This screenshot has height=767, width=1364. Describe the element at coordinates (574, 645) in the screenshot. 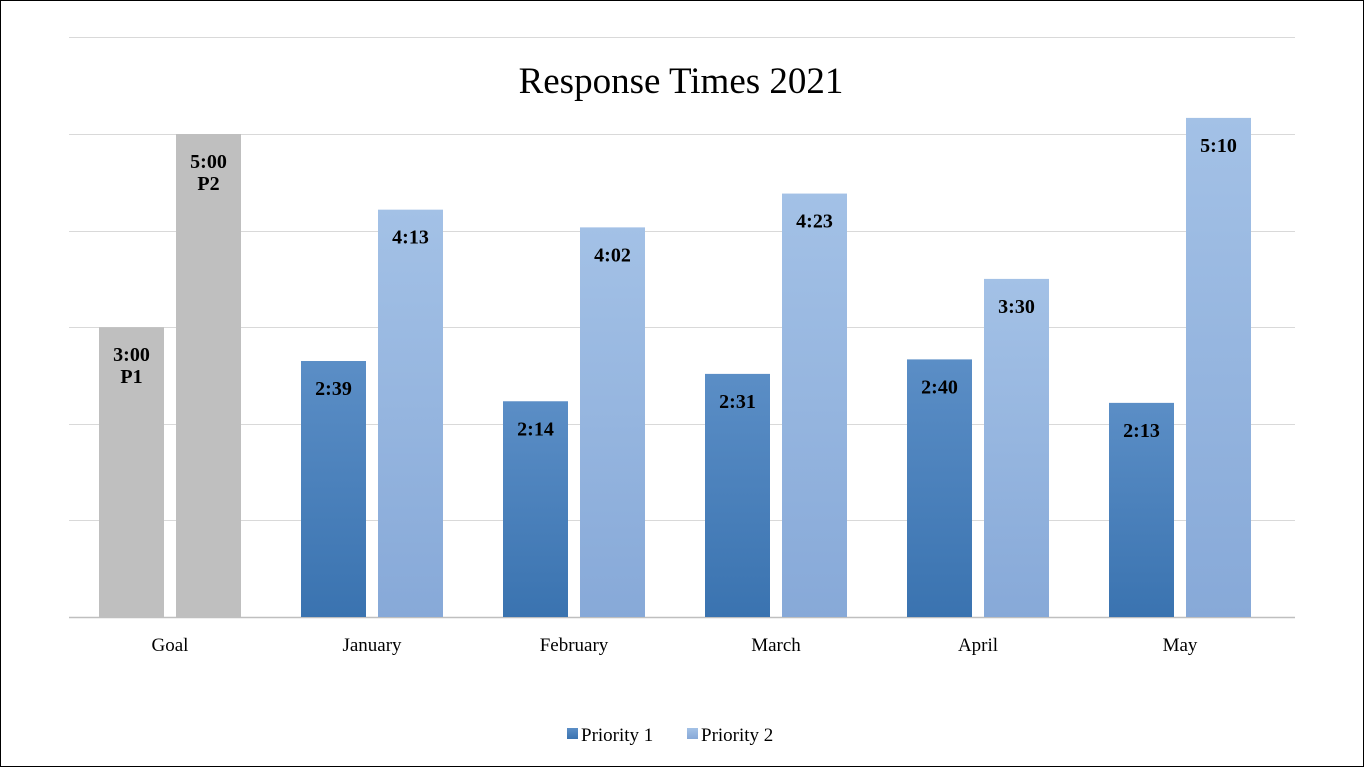

I see `x-tick-label: February` at that location.